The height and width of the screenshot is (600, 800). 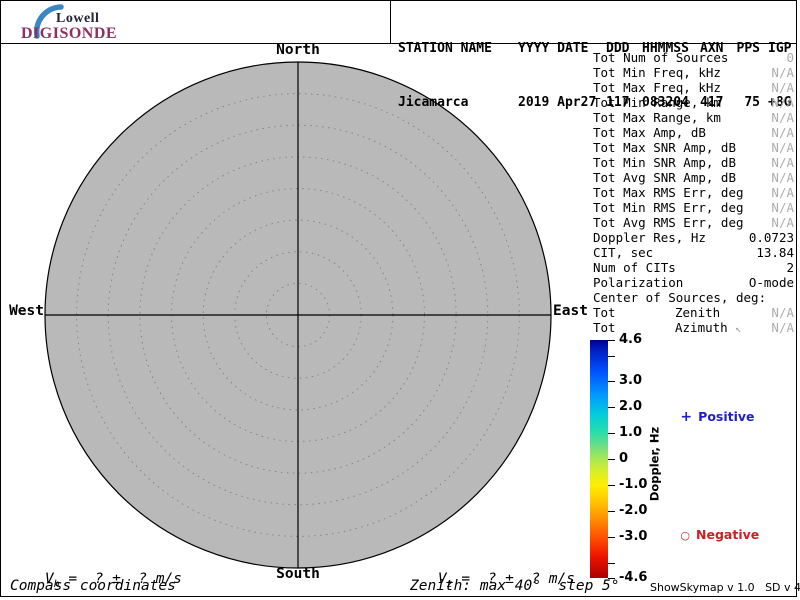 I want to click on header-labels: STATION NAME YYYY DATE DDD HHMMSS AXN PPS IGP, so click(x=596, y=49).